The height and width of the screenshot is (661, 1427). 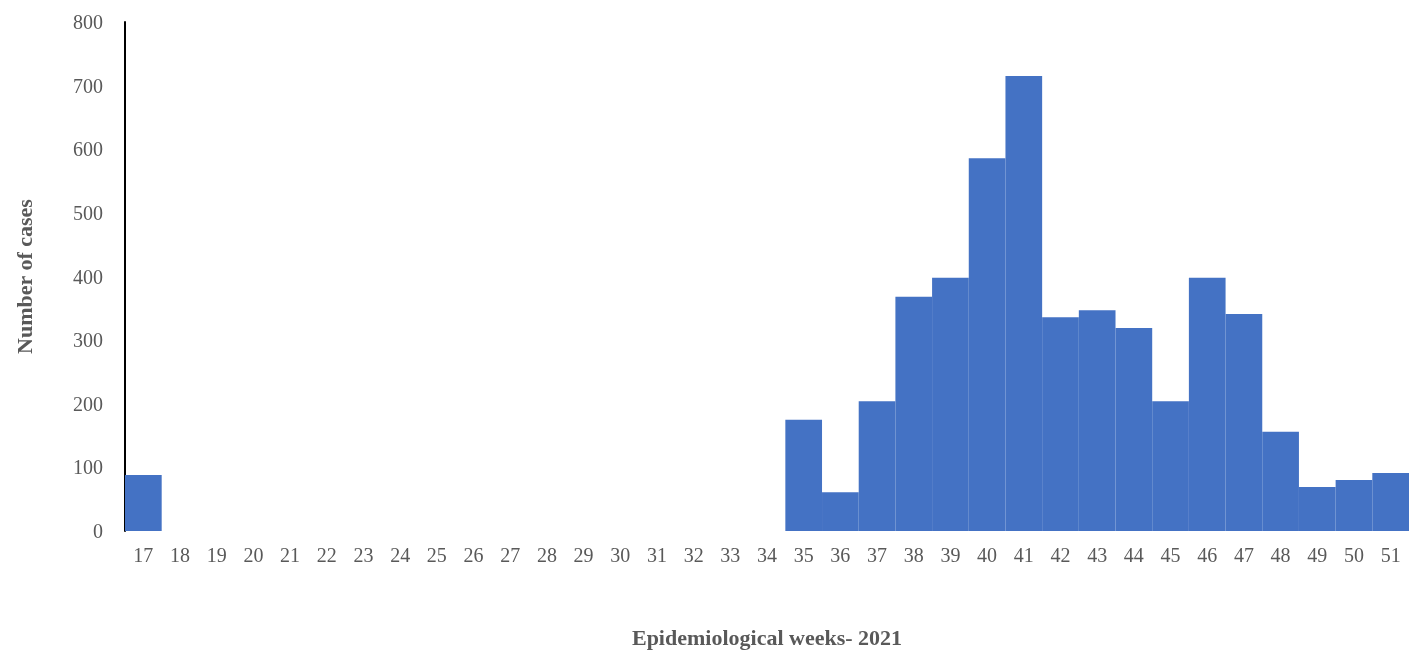 What do you see at coordinates (730, 555) in the screenshot?
I see `x-tick-label: 33` at bounding box center [730, 555].